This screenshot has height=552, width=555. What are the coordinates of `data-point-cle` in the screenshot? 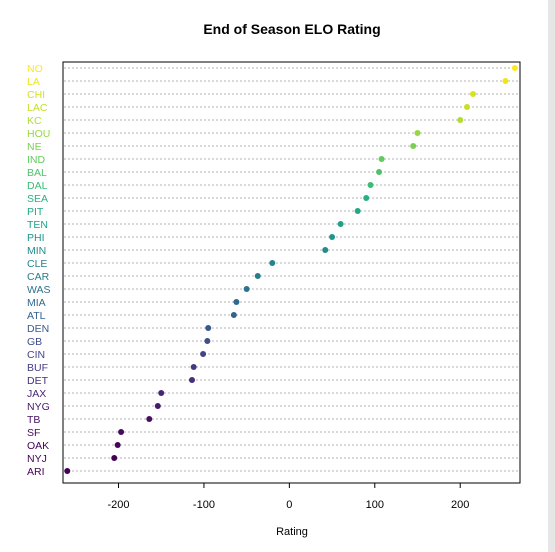 It's located at (272, 263).